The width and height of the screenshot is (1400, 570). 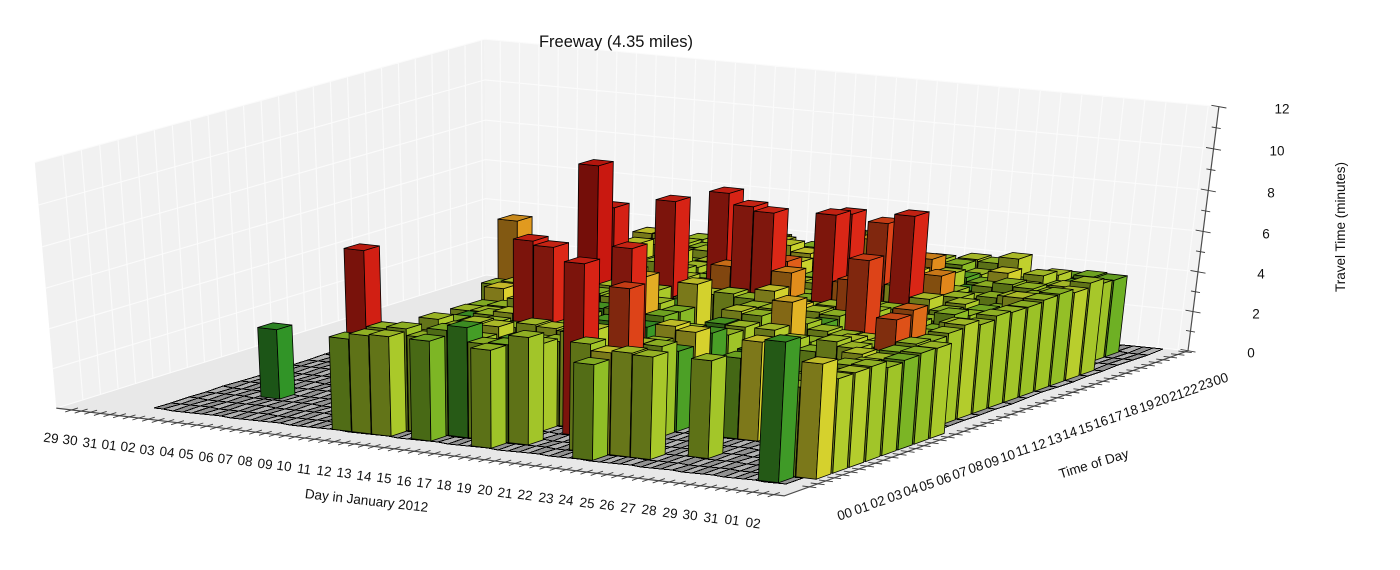 What do you see at coordinates (628, 508) in the screenshot?
I see `svg-text: 27` at bounding box center [628, 508].